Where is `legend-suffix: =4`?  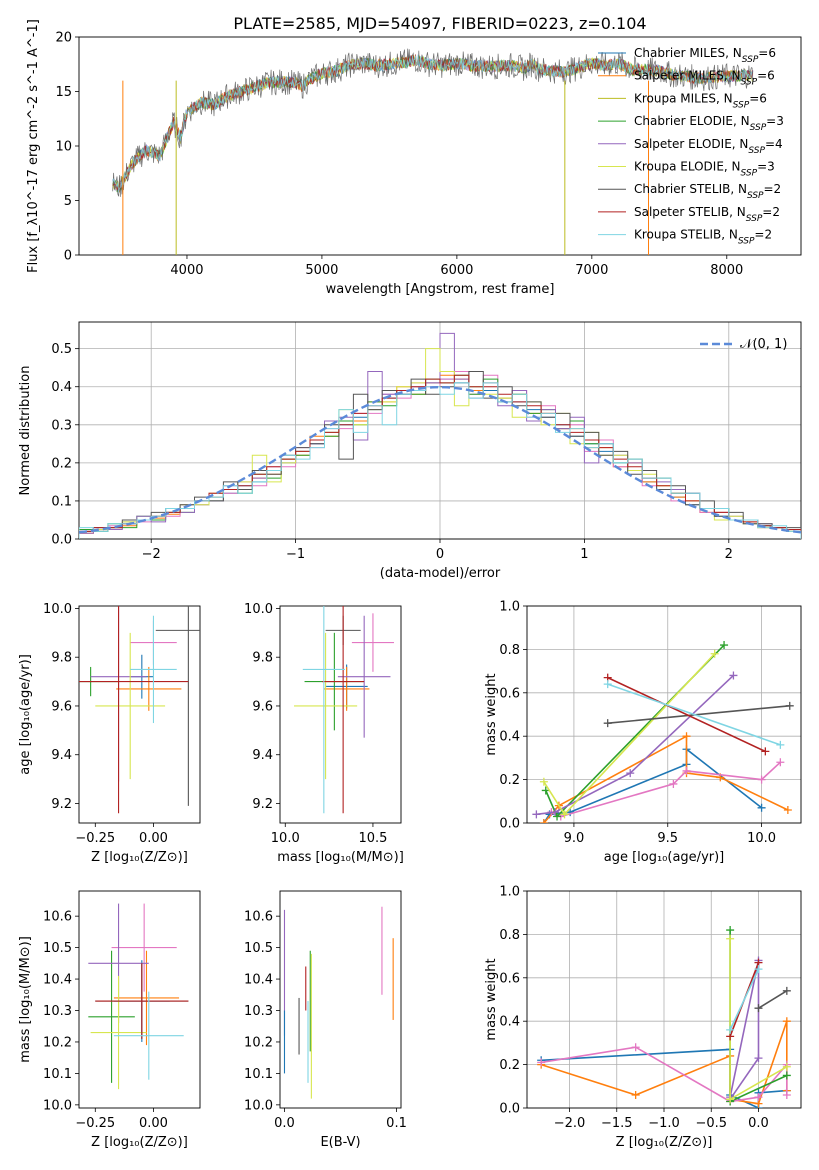
legend-suffix: =4 is located at coordinates (774, 144).